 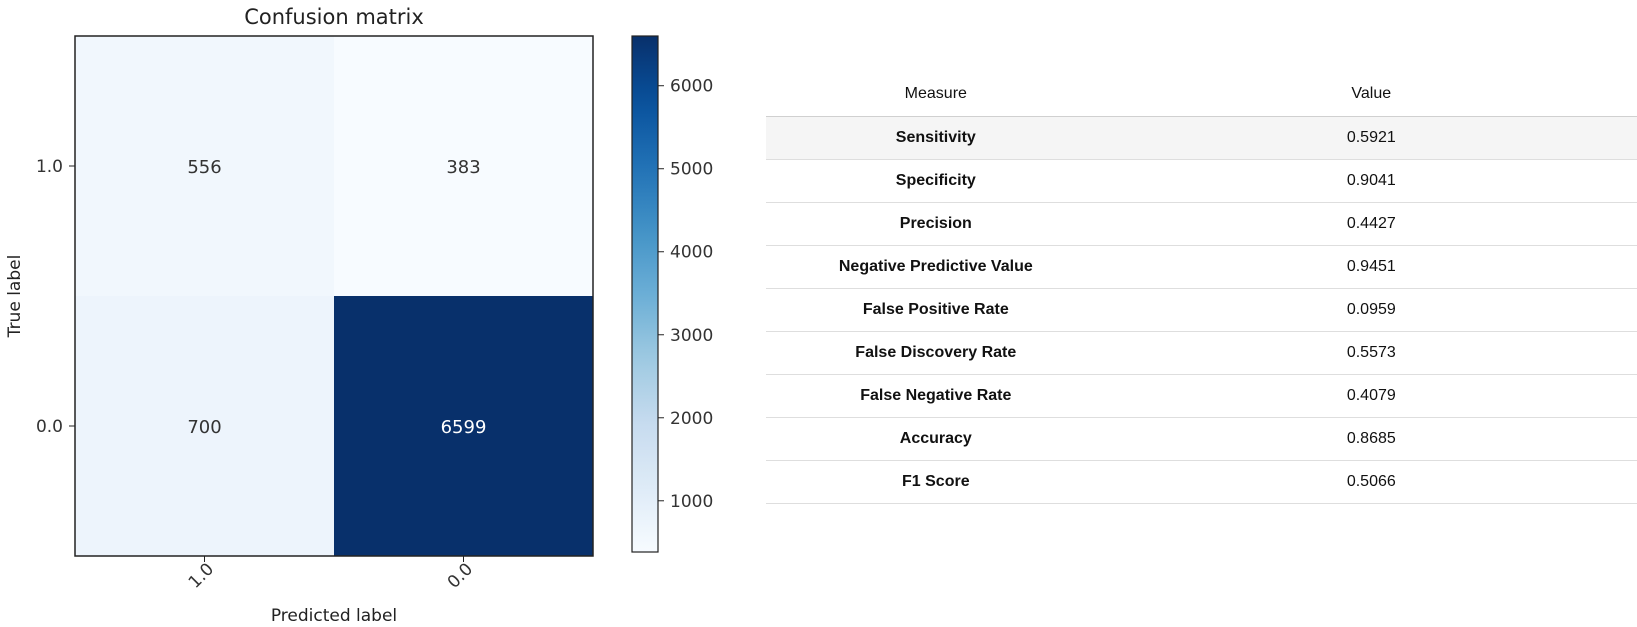 I want to click on value-column-header: Value, so click(x=1371, y=94).